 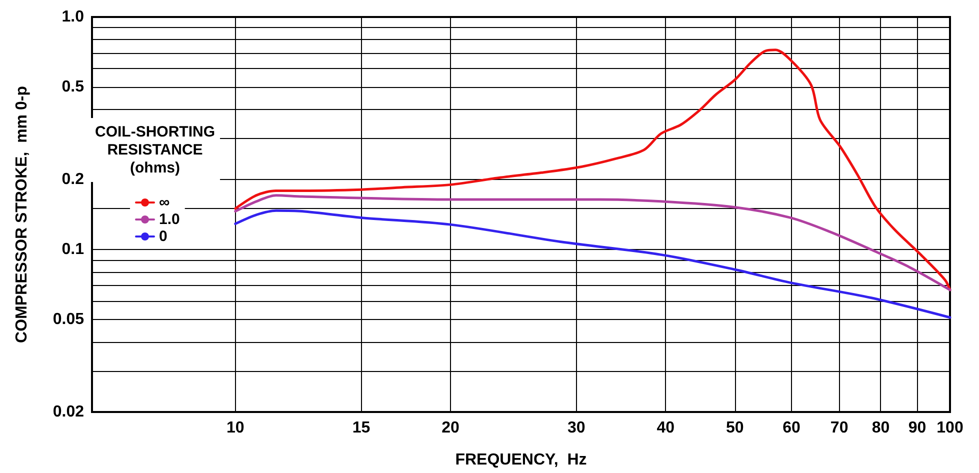 I want to click on x-tick-label: 70, so click(x=839, y=428).